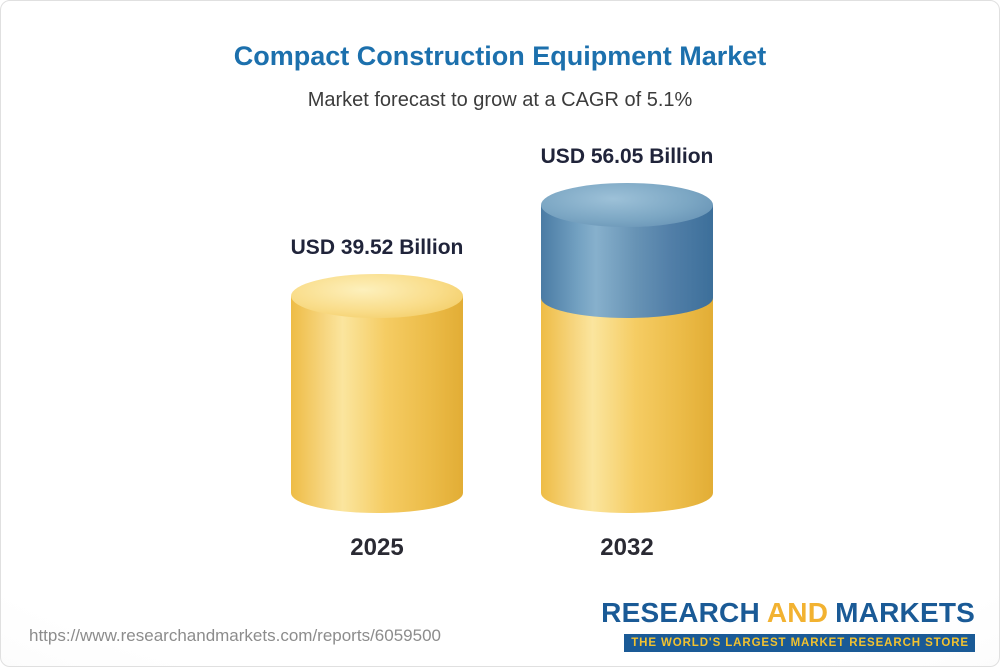 Image resolution: width=1000 pixels, height=667 pixels. What do you see at coordinates (905, 612) in the screenshot?
I see `logo-word-markets: MARKETS` at bounding box center [905, 612].